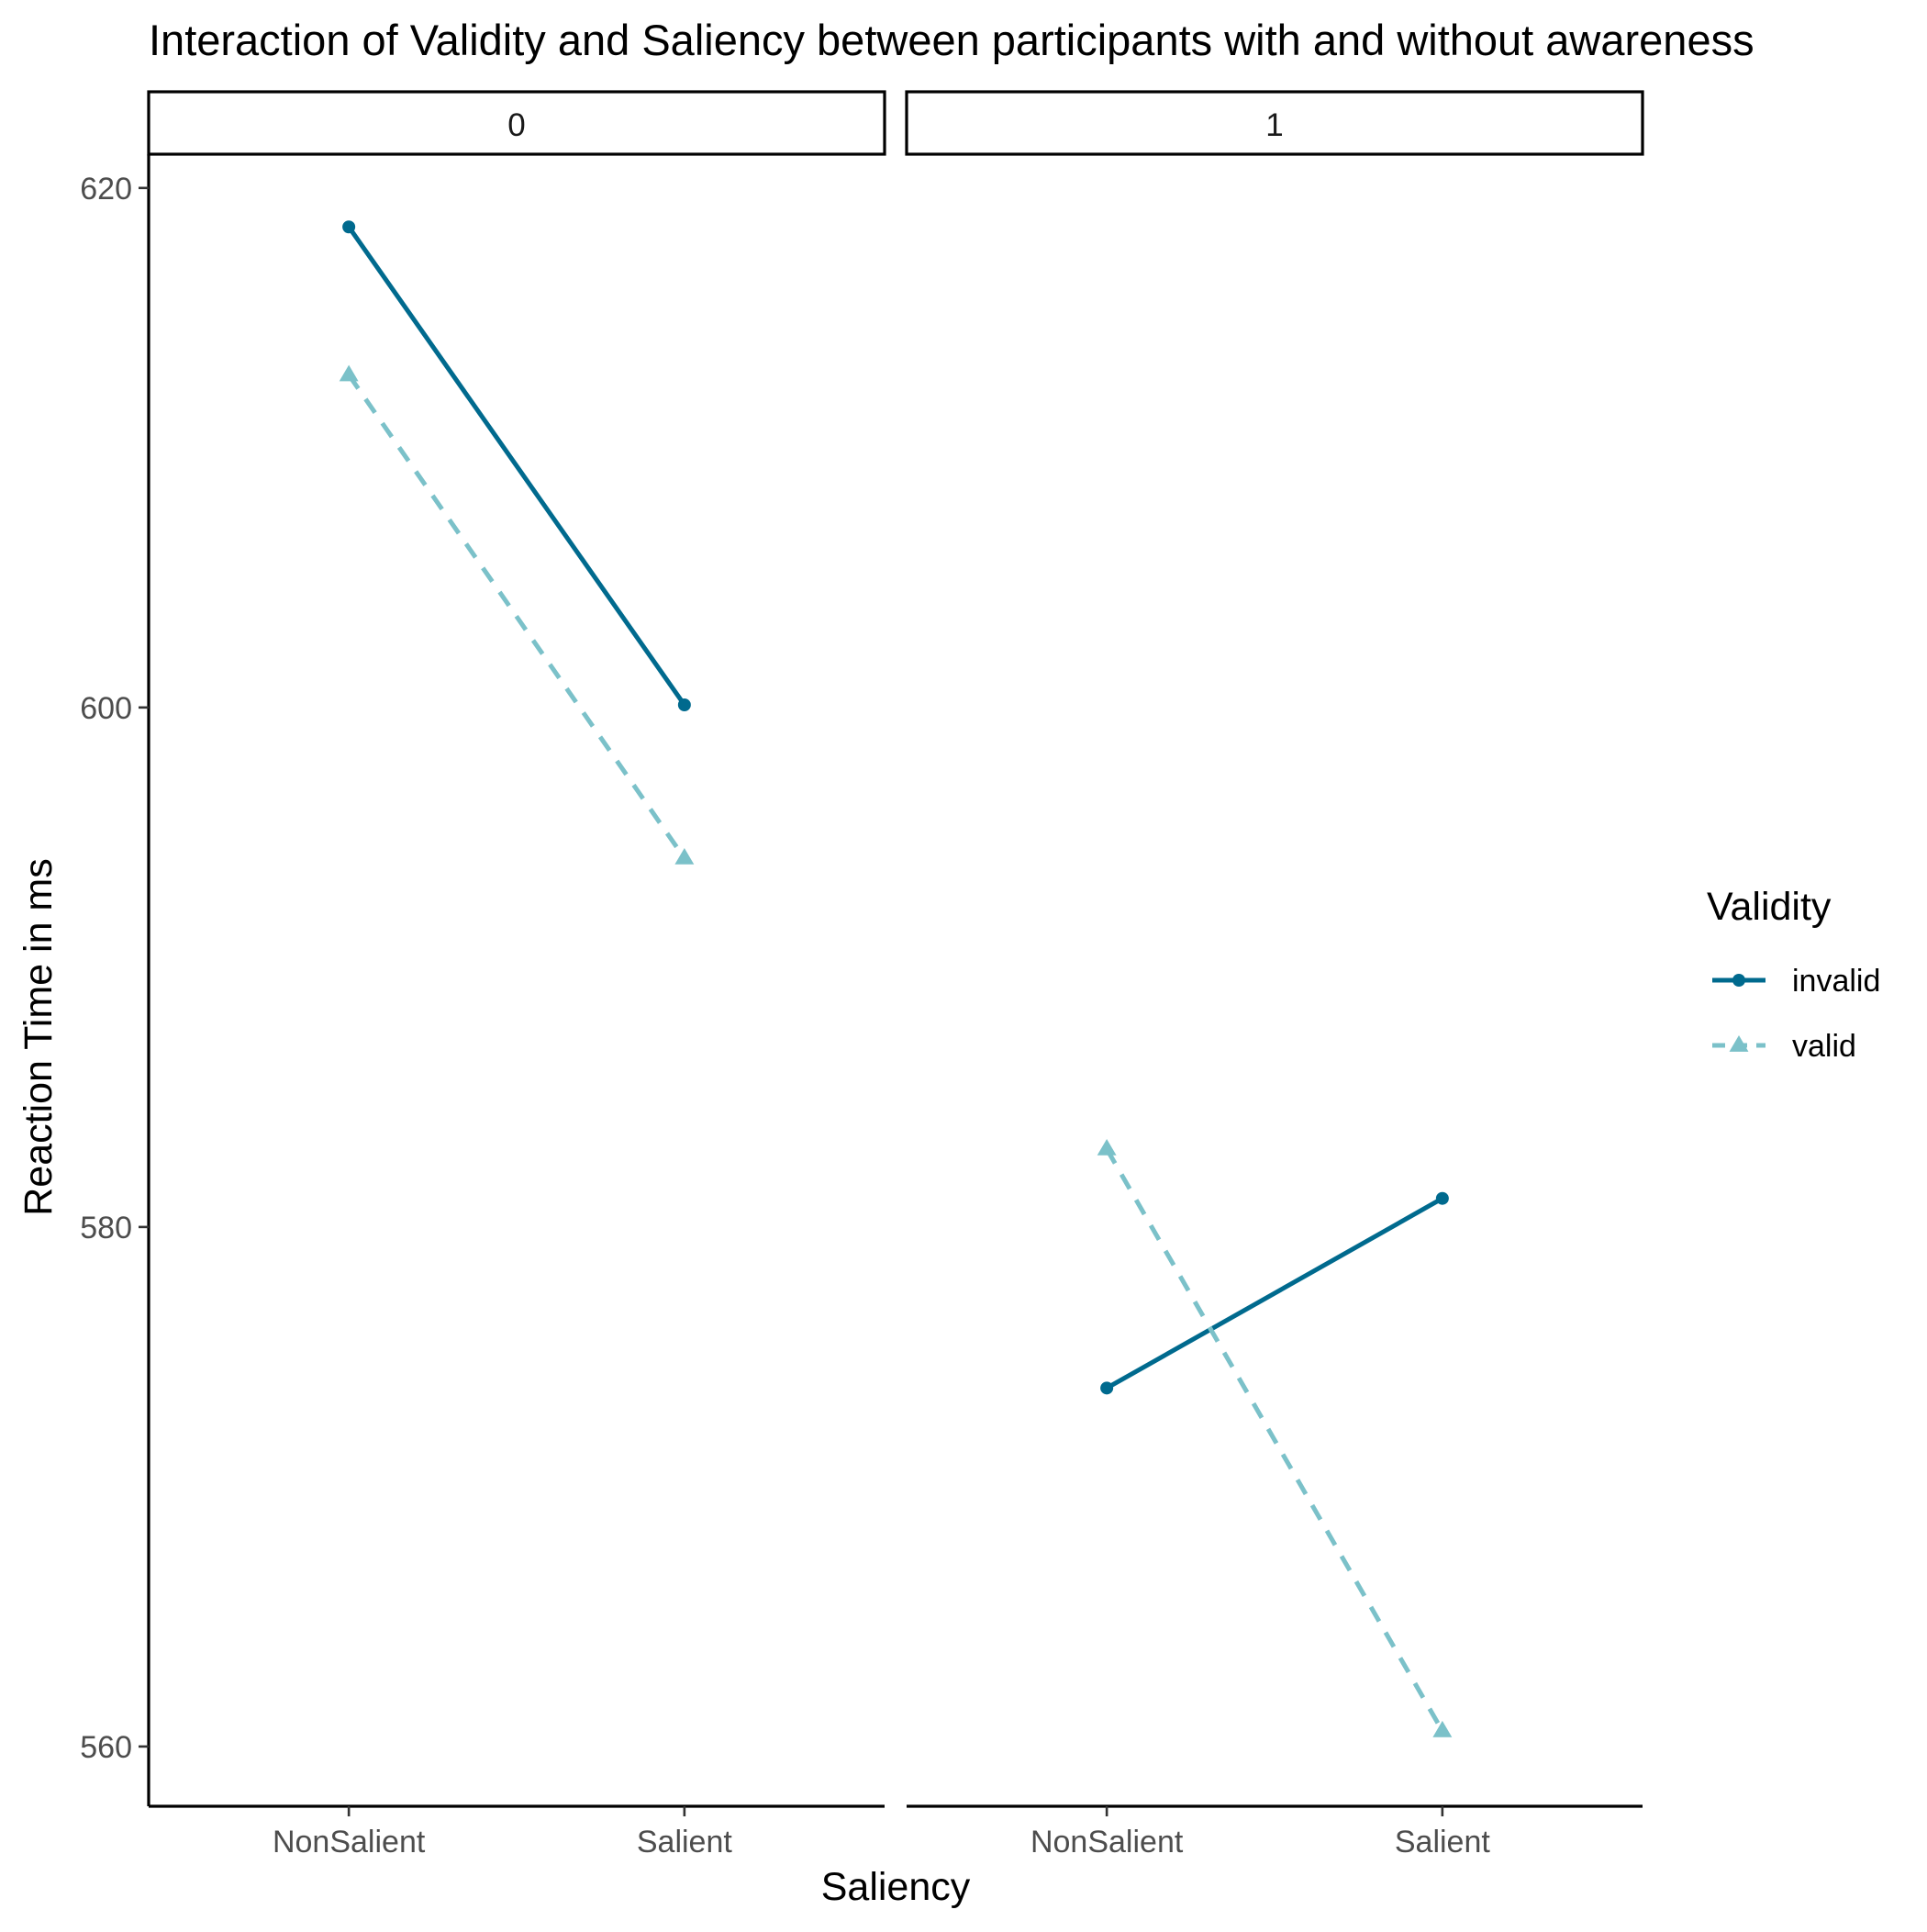 The image size is (1927, 1932). Describe the element at coordinates (106, 1228) in the screenshot. I see `y-tick-label: 580` at that location.